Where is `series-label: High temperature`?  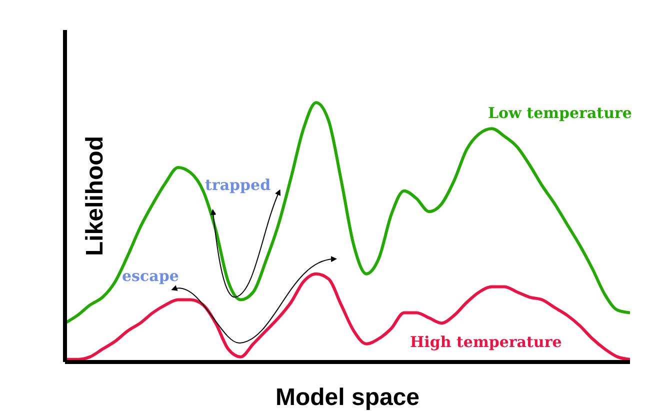
series-label: High temperature is located at coordinates (486, 342).